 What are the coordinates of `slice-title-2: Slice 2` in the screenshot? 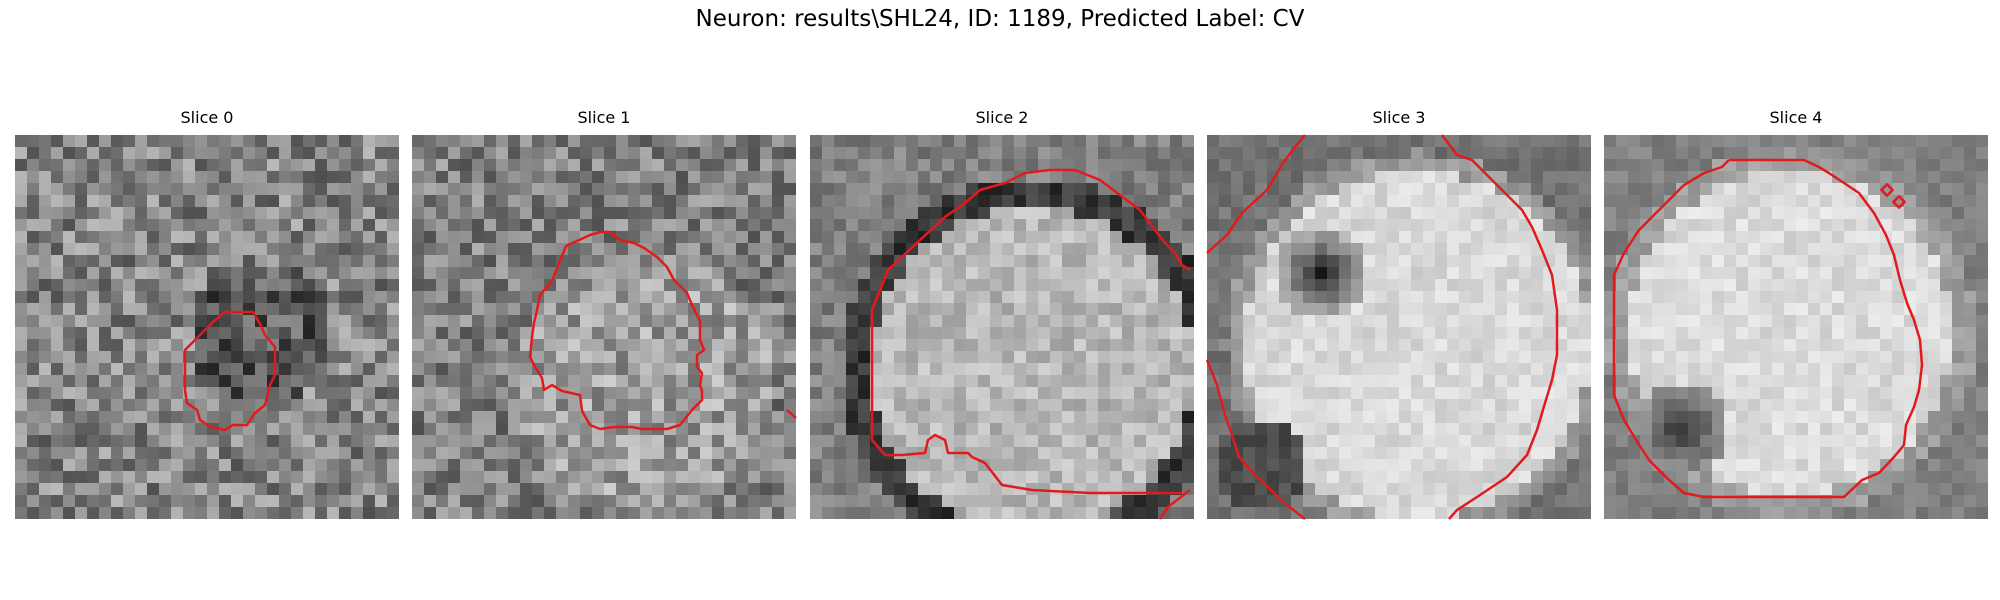 It's located at (1002, 117).